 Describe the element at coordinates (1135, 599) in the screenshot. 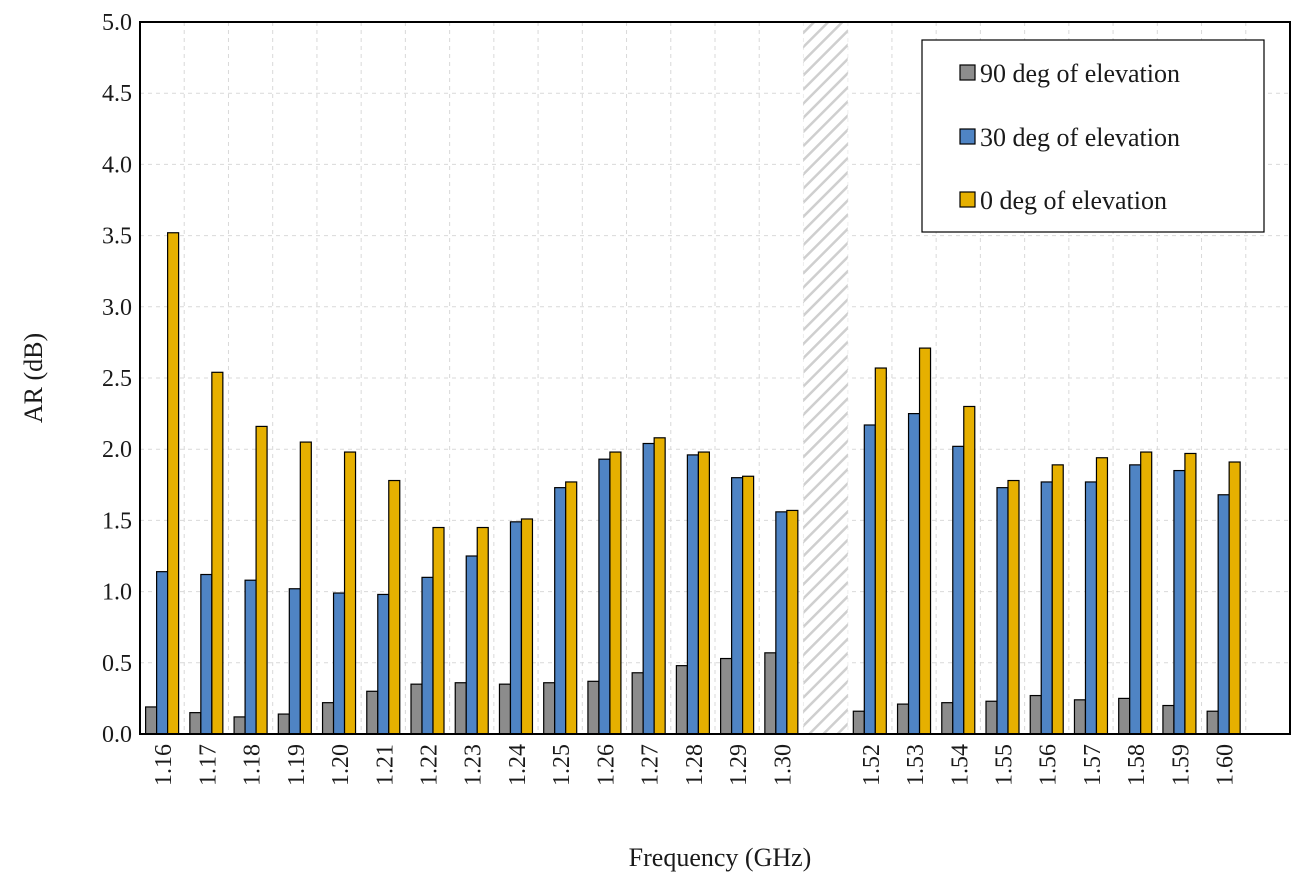

I see `bar-1.58-30deg` at that location.